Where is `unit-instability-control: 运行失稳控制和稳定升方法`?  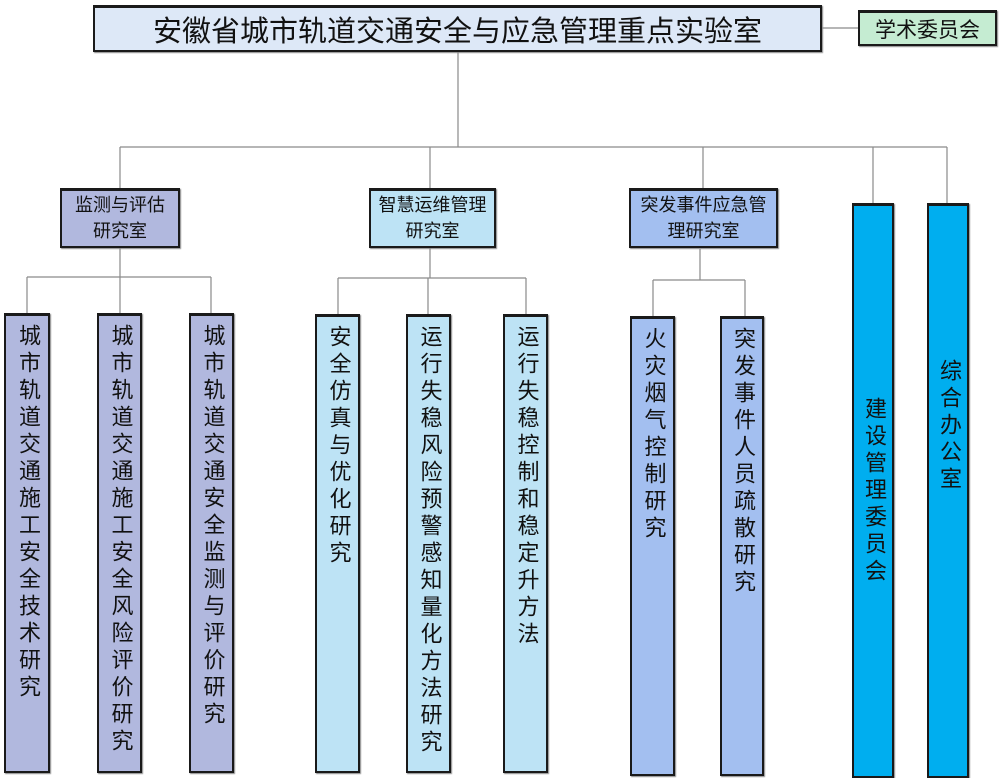
unit-instability-control: 运行失稳控制和稳定升方法 is located at coordinates (525, 543).